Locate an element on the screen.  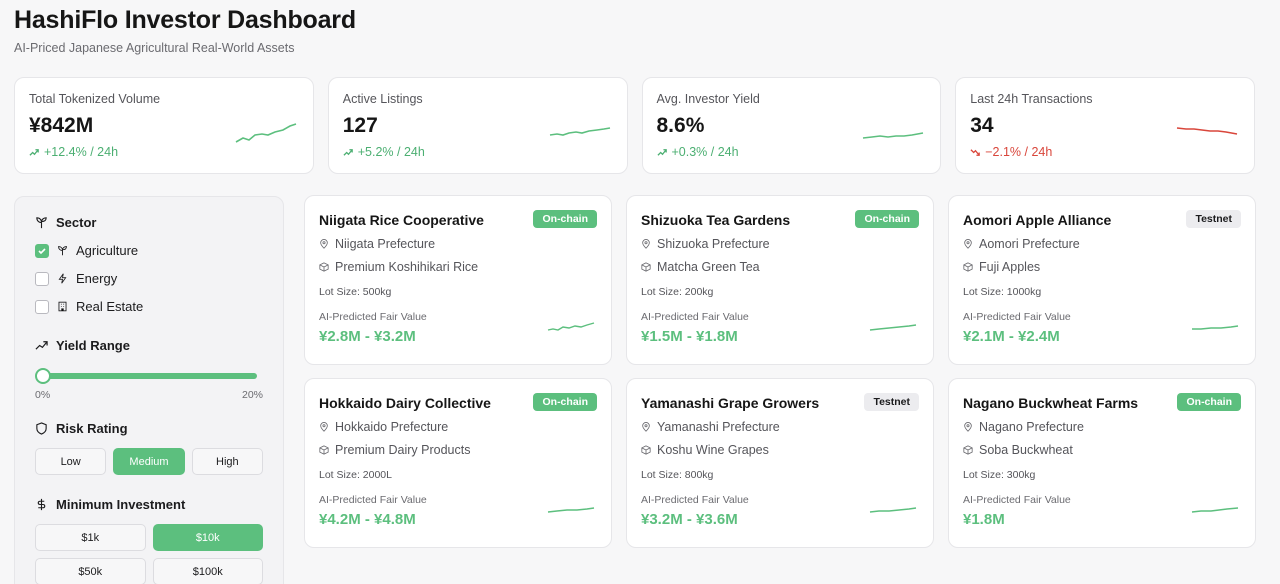
stat-value: ¥842M is located at coordinates (61, 125).